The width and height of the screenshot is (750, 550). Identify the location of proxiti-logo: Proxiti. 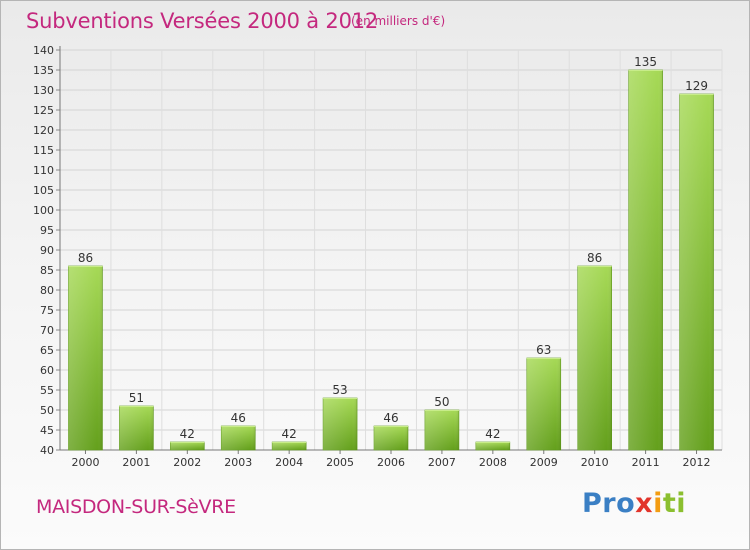
(634, 503).